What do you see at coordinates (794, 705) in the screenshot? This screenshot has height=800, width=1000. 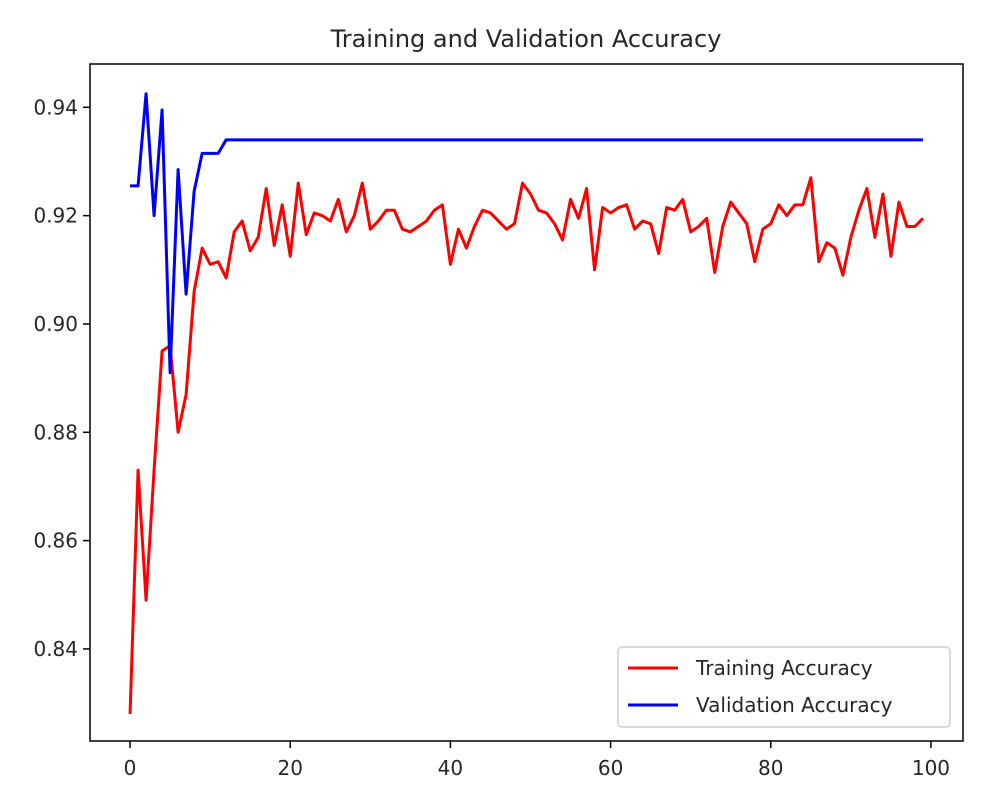 I see `legend-label: Validation Accuracy` at bounding box center [794, 705].